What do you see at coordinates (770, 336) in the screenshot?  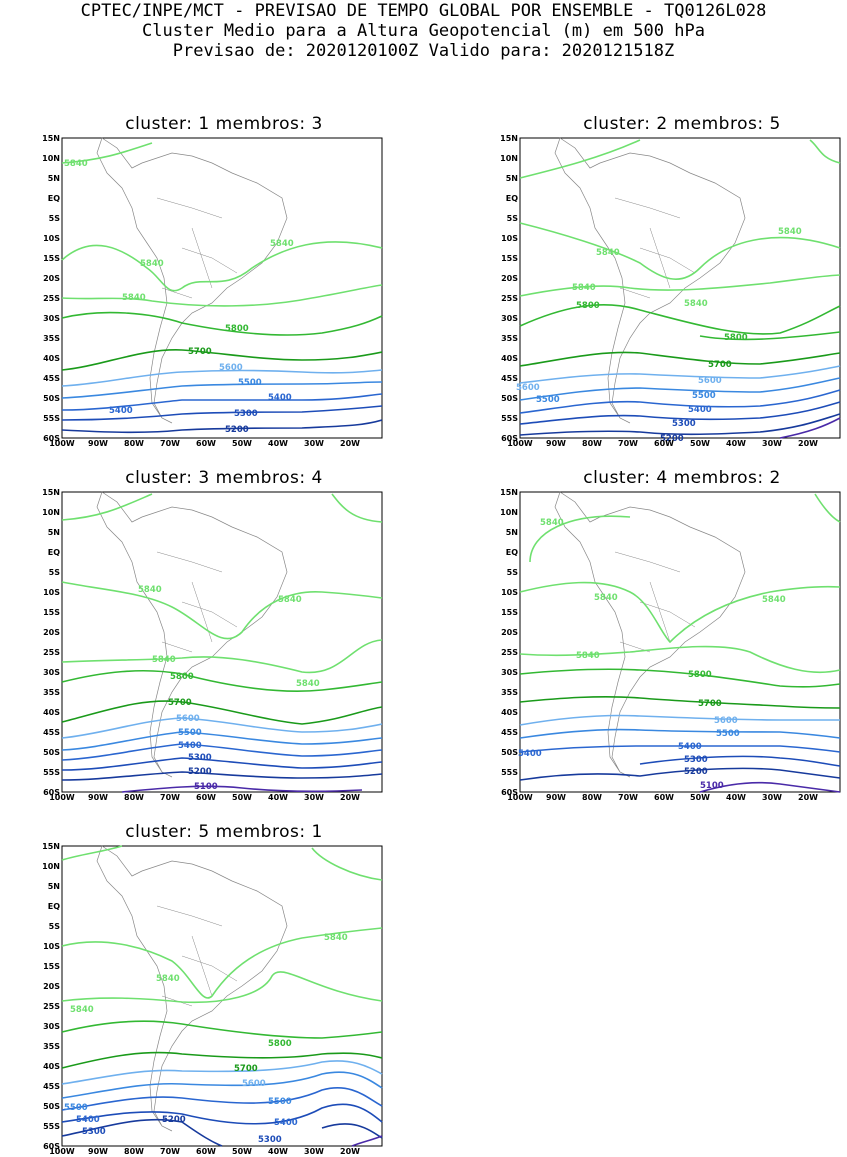 I see `contour-5800-b` at bounding box center [770, 336].